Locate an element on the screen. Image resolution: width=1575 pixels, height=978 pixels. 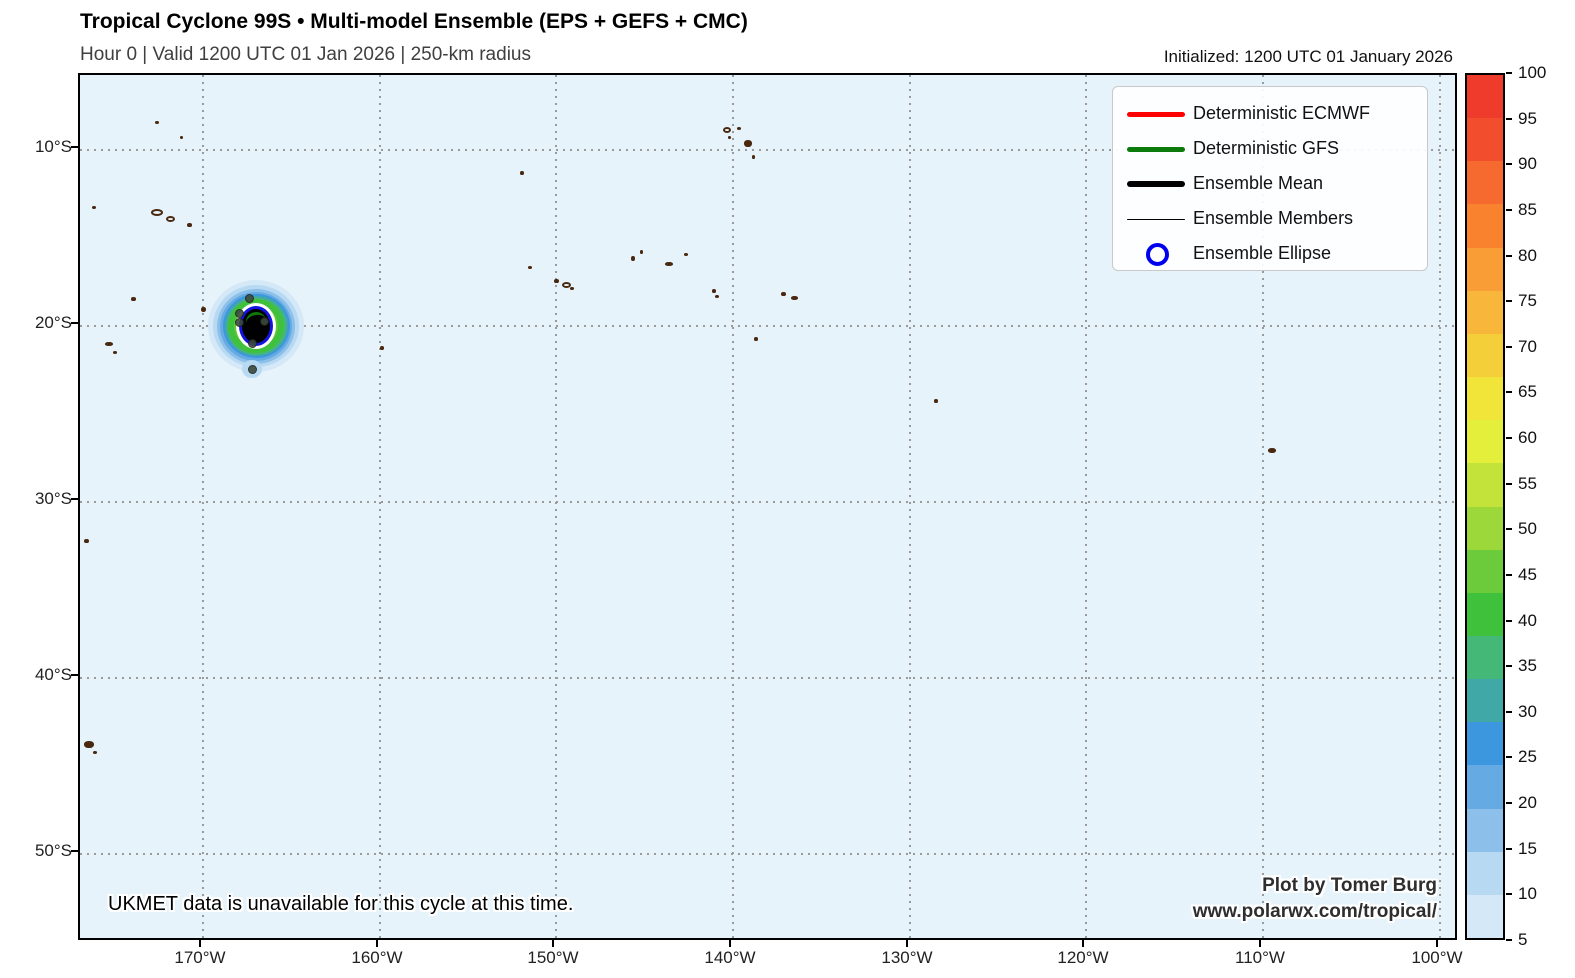
colorbar-tick-label: 30 is located at coordinates (1527, 711).